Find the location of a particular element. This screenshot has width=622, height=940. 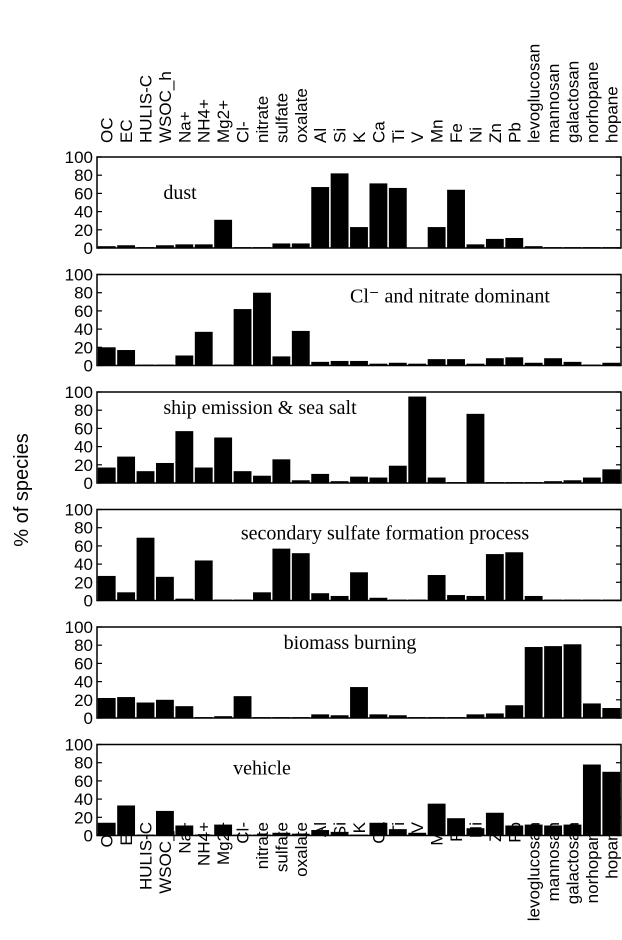

x-tick-label: nitrate is located at coordinates (262, 845).